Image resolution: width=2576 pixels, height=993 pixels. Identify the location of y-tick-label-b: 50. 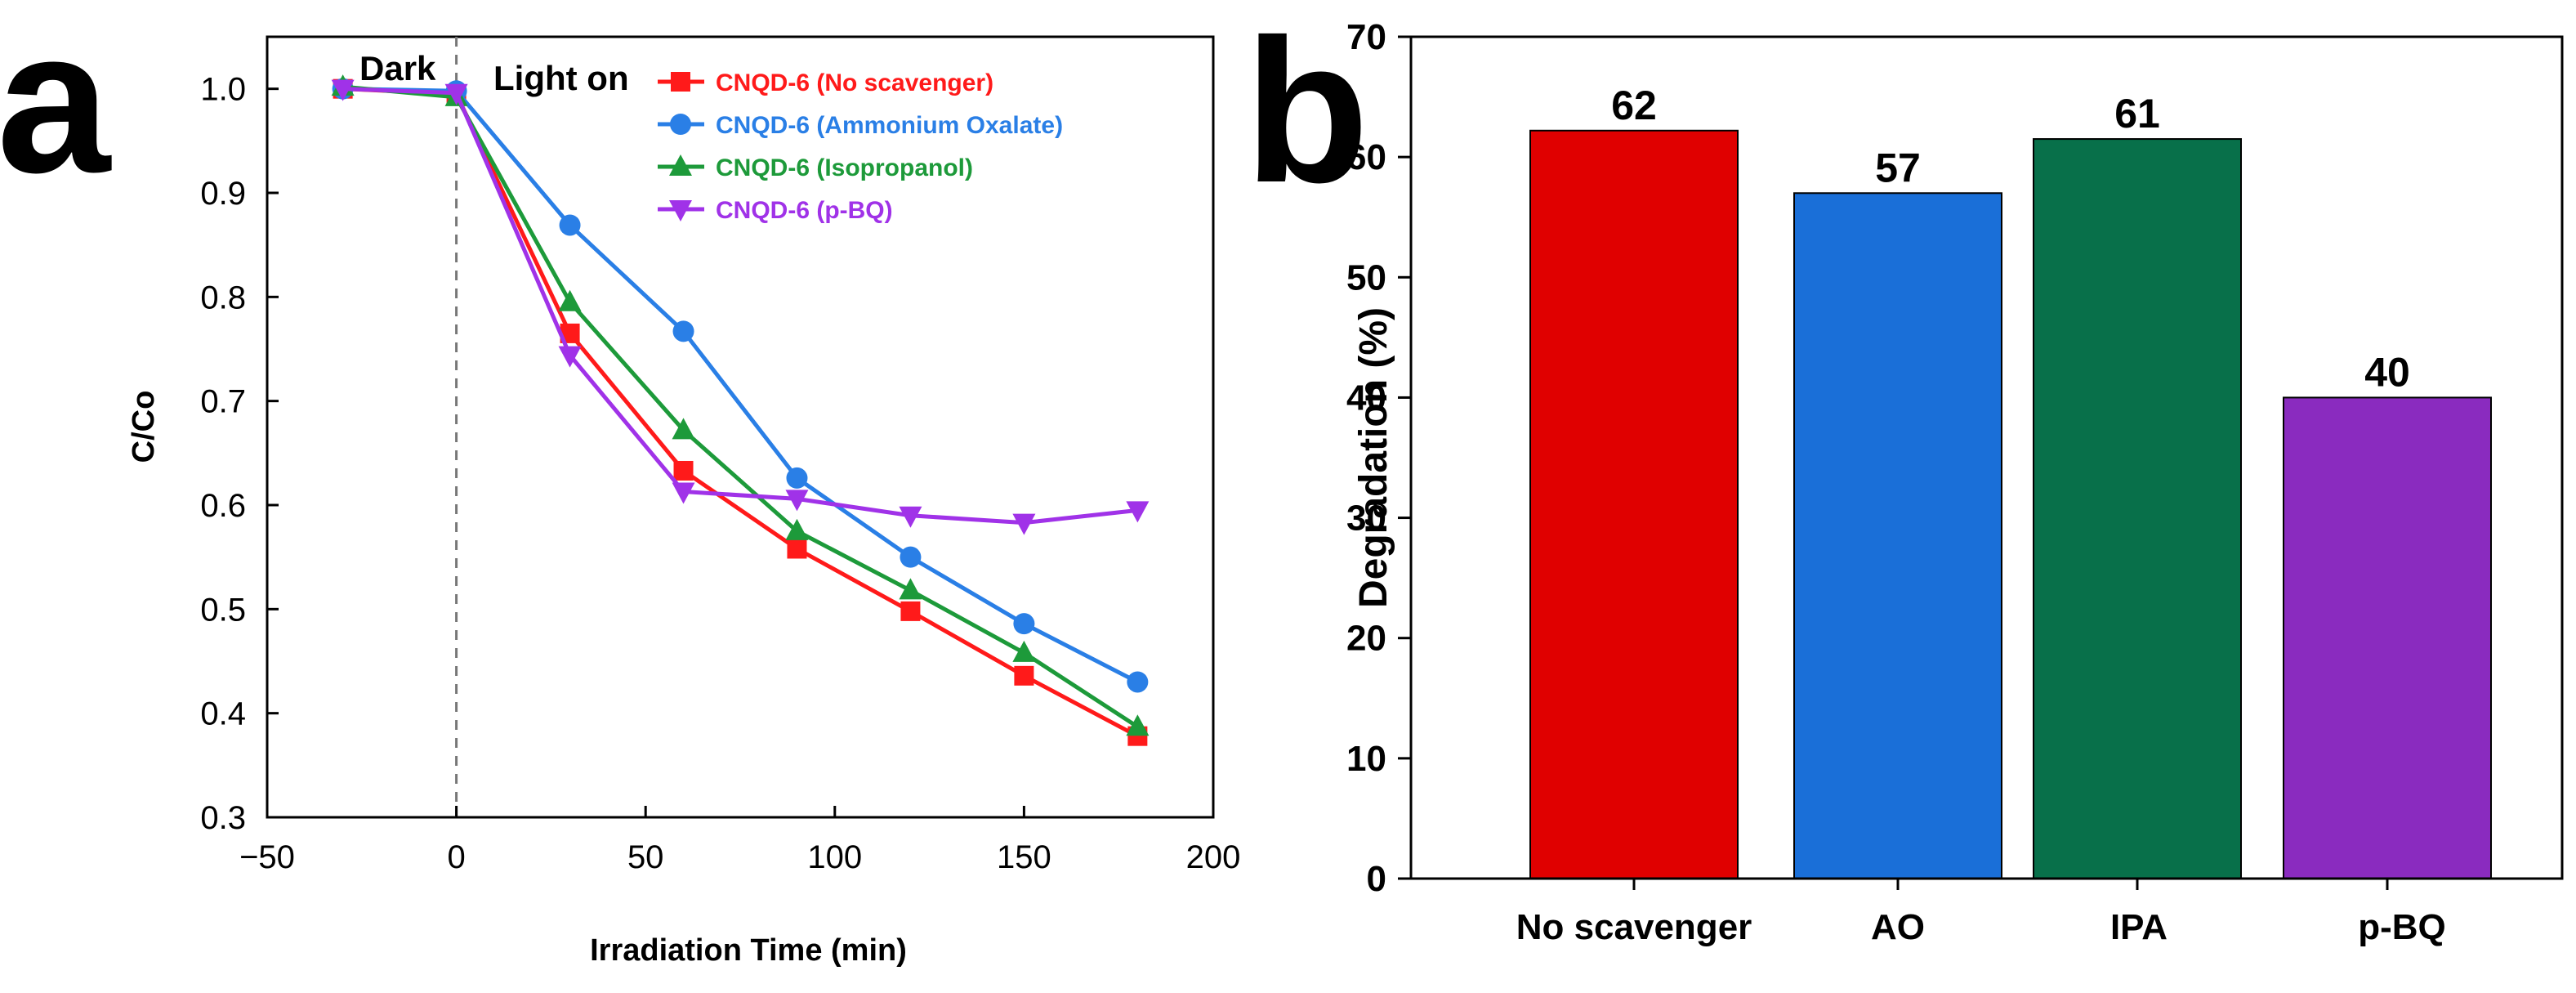
(1366, 277).